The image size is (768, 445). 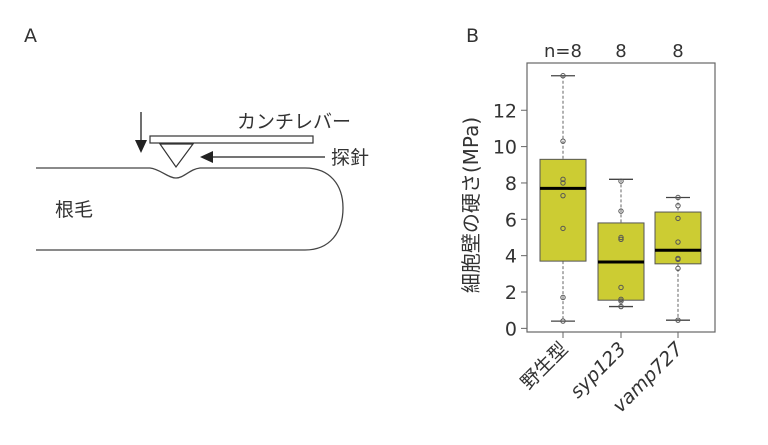 I want to click on y-axis: 0 2 4 6 8 10 12, so click(x=510, y=220).